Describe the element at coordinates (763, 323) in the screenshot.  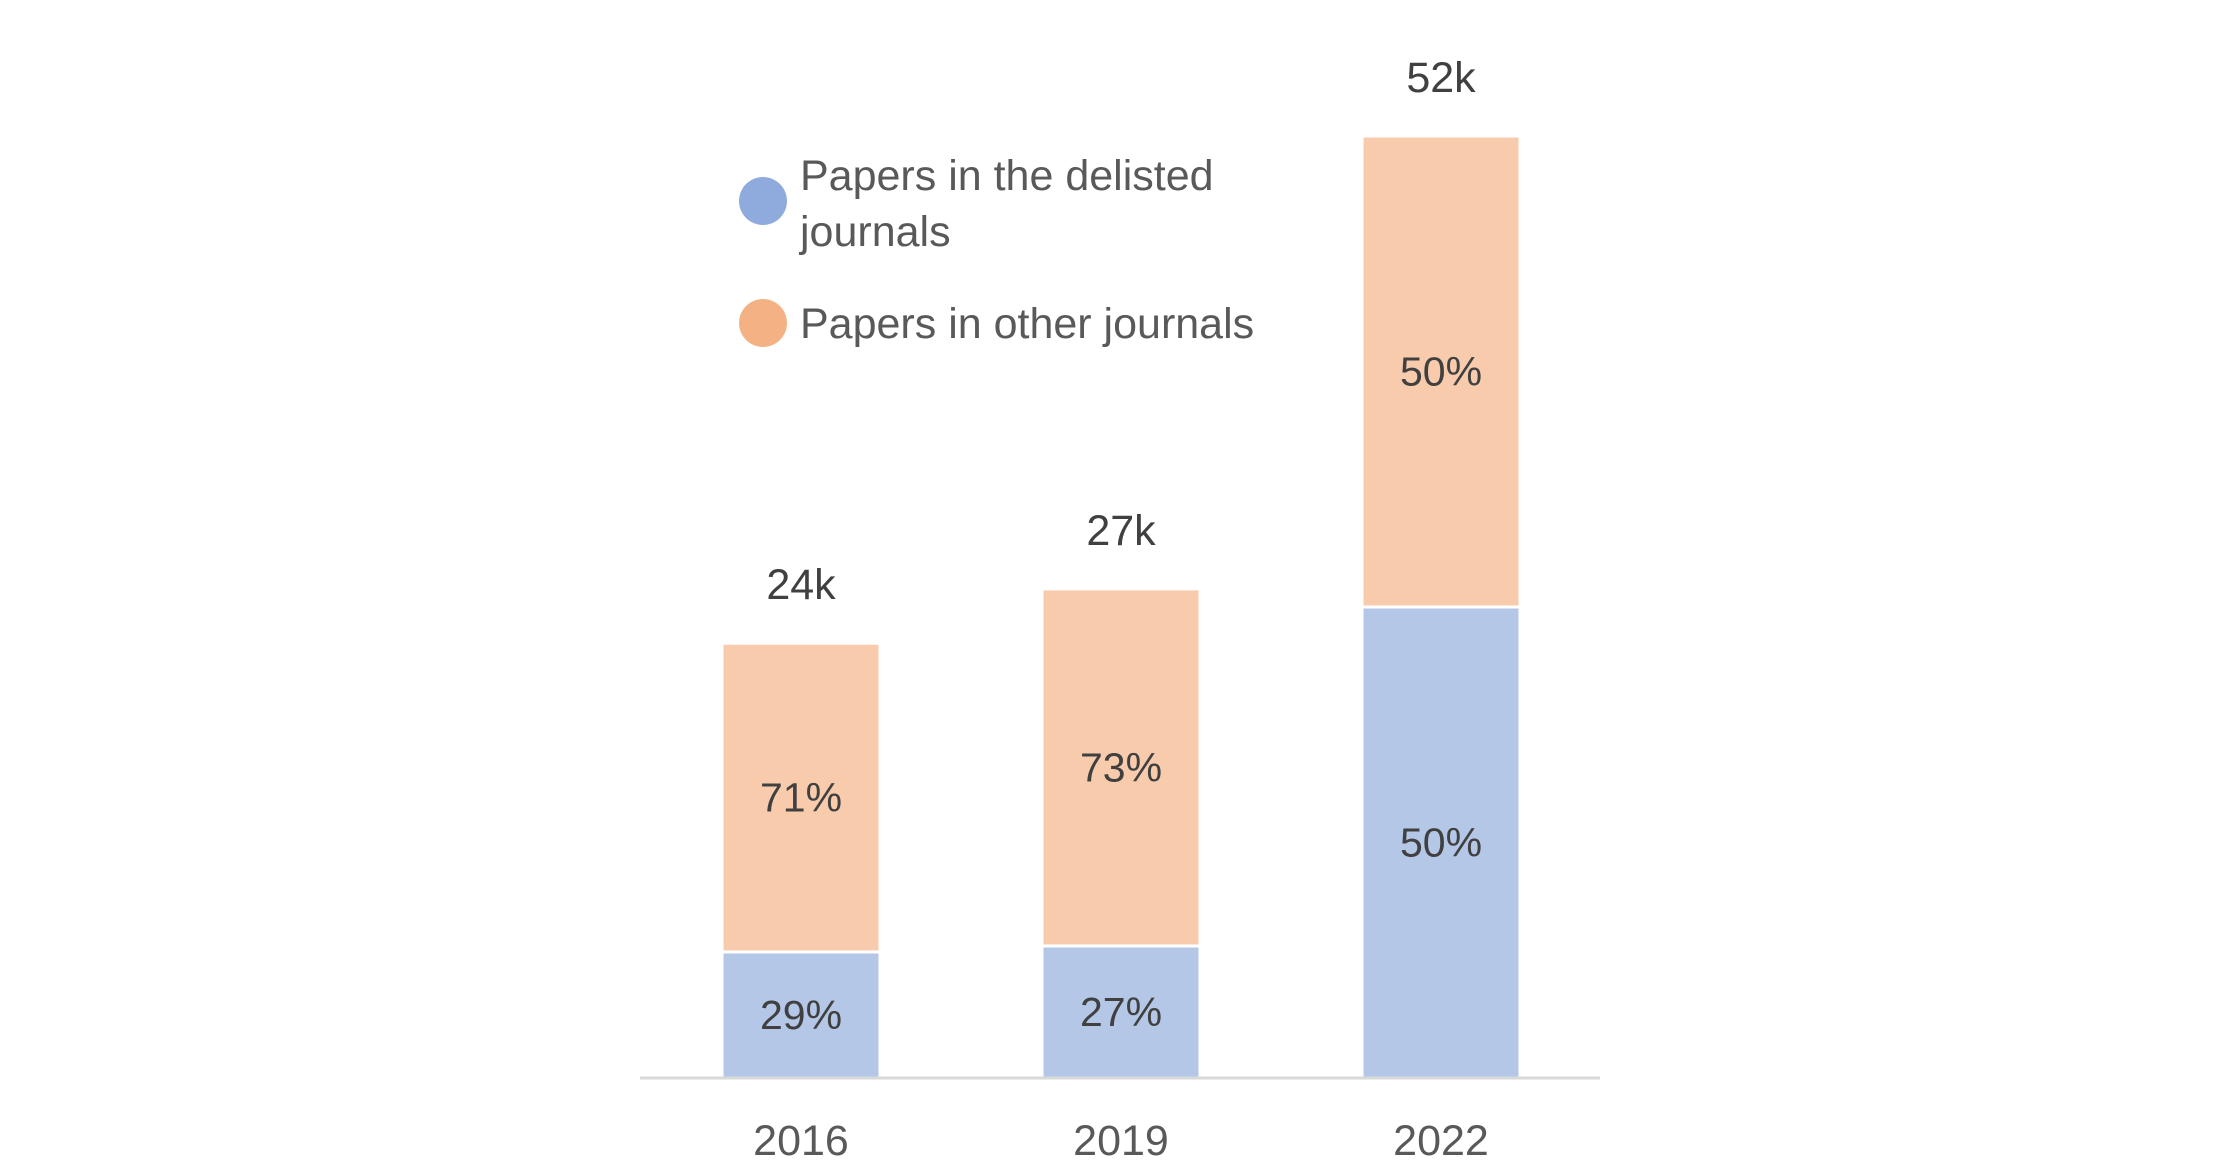
I see `legend-marker-other` at that location.